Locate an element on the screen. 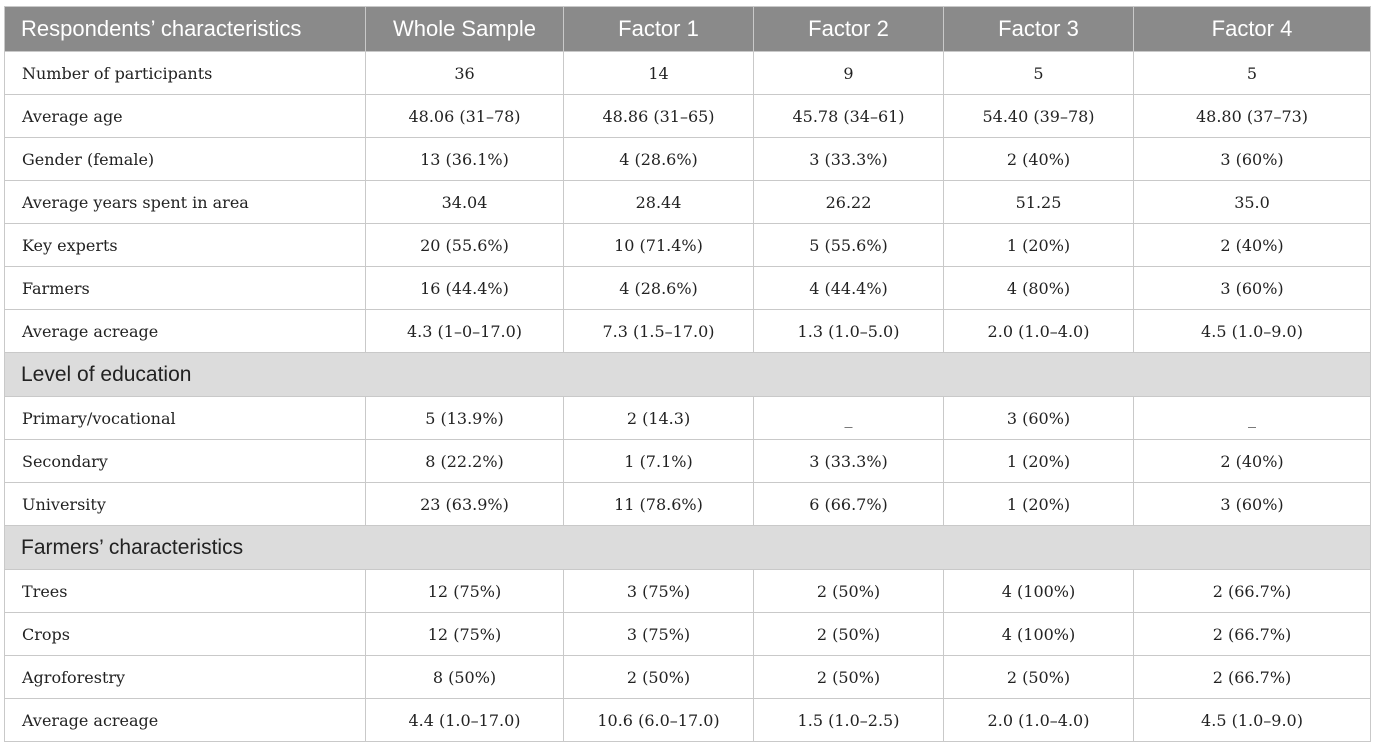 The image size is (1375, 744). row-label: University is located at coordinates (185, 504).